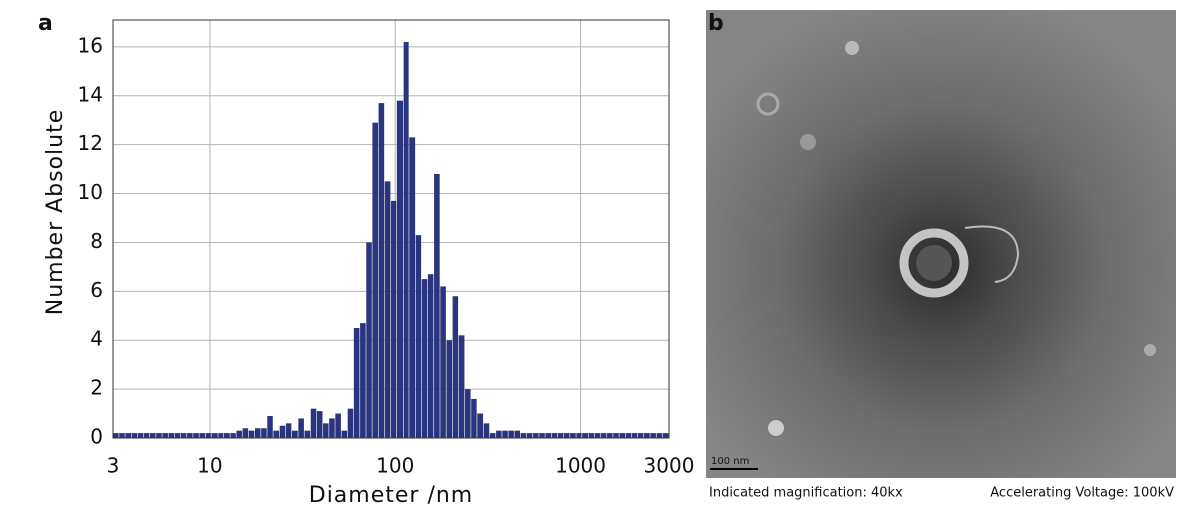 The height and width of the screenshot is (521, 1200). What do you see at coordinates (395, 466) in the screenshot?
I see `x-tick-label: 100` at bounding box center [395, 466].